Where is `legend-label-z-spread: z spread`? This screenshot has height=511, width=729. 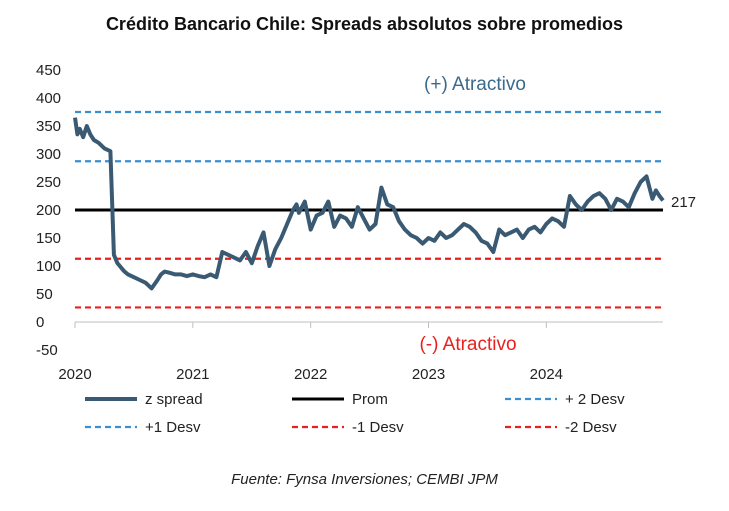
legend-label-z-spread: z spread is located at coordinates (174, 399).